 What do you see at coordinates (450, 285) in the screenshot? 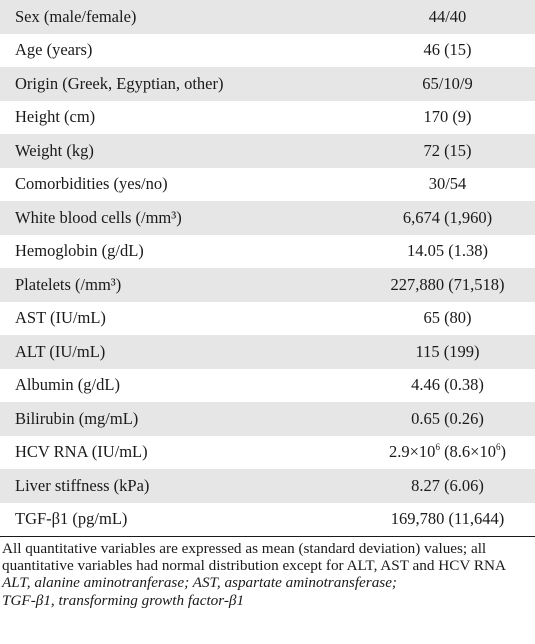
I see `row-value: 227,880 (71,518)` at bounding box center [450, 285].